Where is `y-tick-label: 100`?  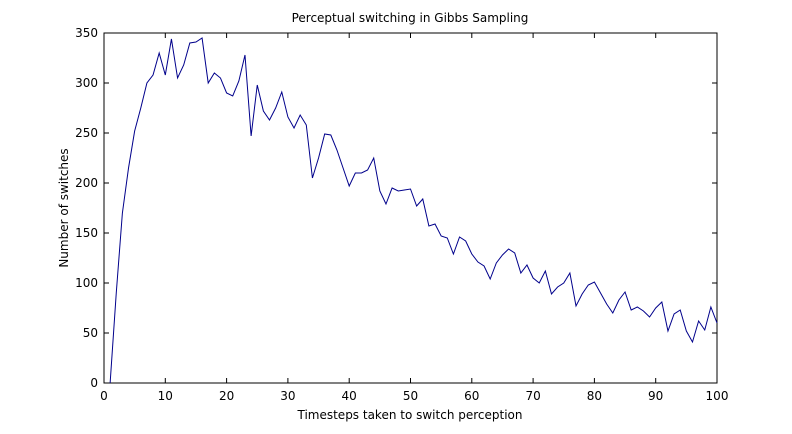
y-tick-label: 100 is located at coordinates (86, 283).